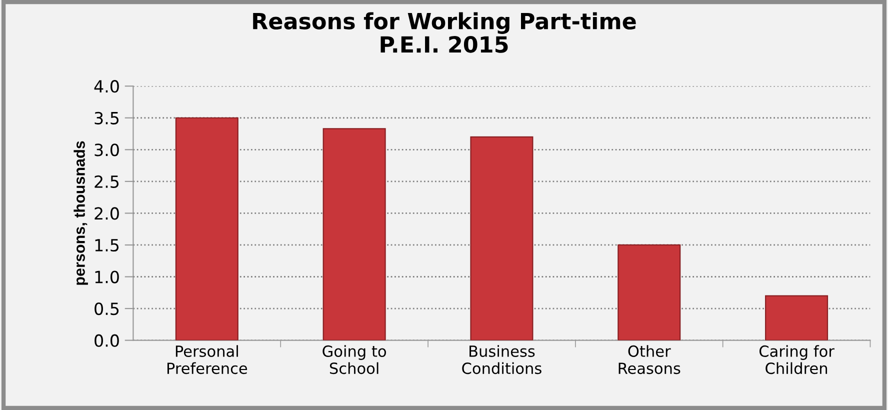  What do you see at coordinates (106, 309) in the screenshot?
I see `y-tick-label: 0.5` at bounding box center [106, 309].